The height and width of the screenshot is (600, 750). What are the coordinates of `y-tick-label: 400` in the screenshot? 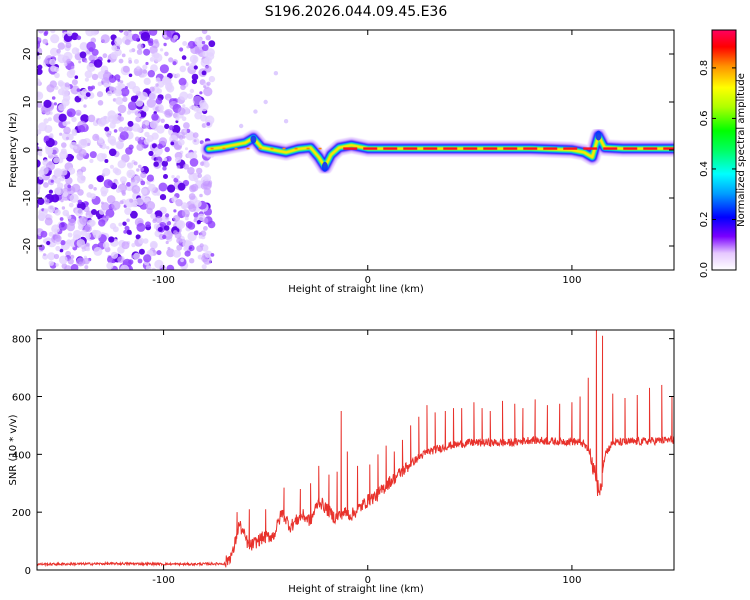 It's located at (21, 455).